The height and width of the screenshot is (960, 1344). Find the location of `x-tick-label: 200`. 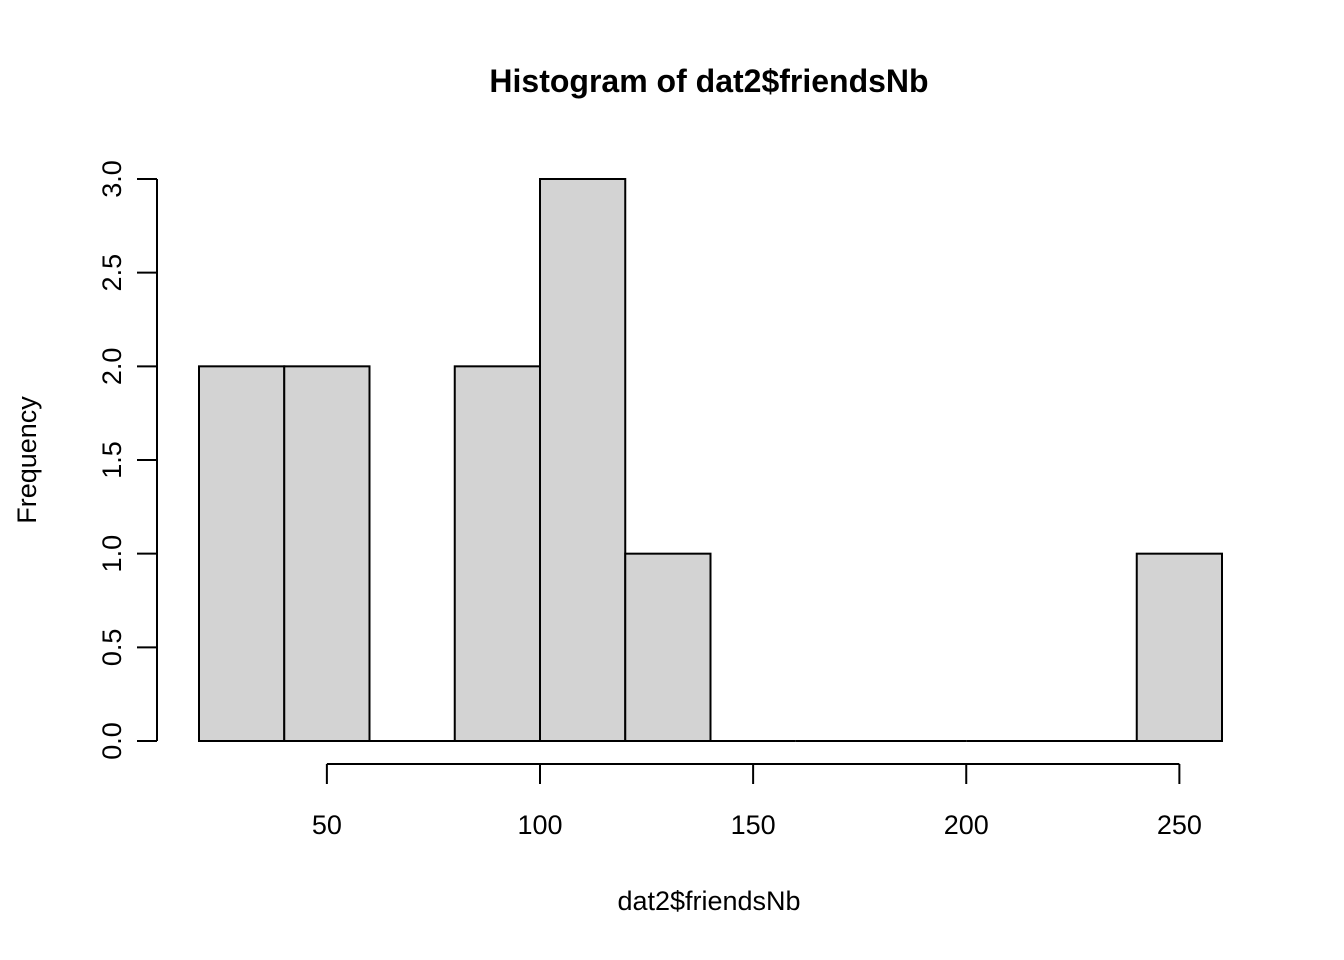

x-tick-label: 200 is located at coordinates (966, 825).